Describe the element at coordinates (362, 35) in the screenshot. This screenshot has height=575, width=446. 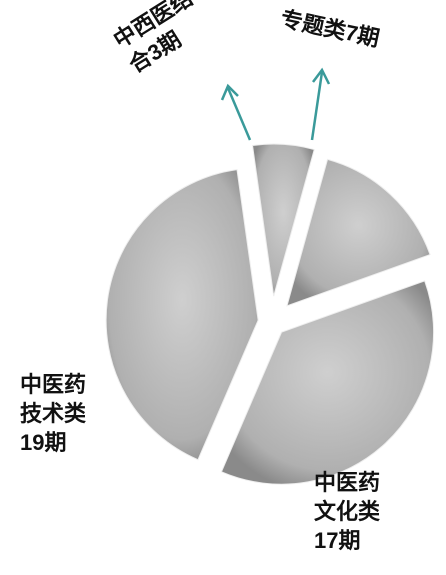
I see `value-label: 7期` at that location.